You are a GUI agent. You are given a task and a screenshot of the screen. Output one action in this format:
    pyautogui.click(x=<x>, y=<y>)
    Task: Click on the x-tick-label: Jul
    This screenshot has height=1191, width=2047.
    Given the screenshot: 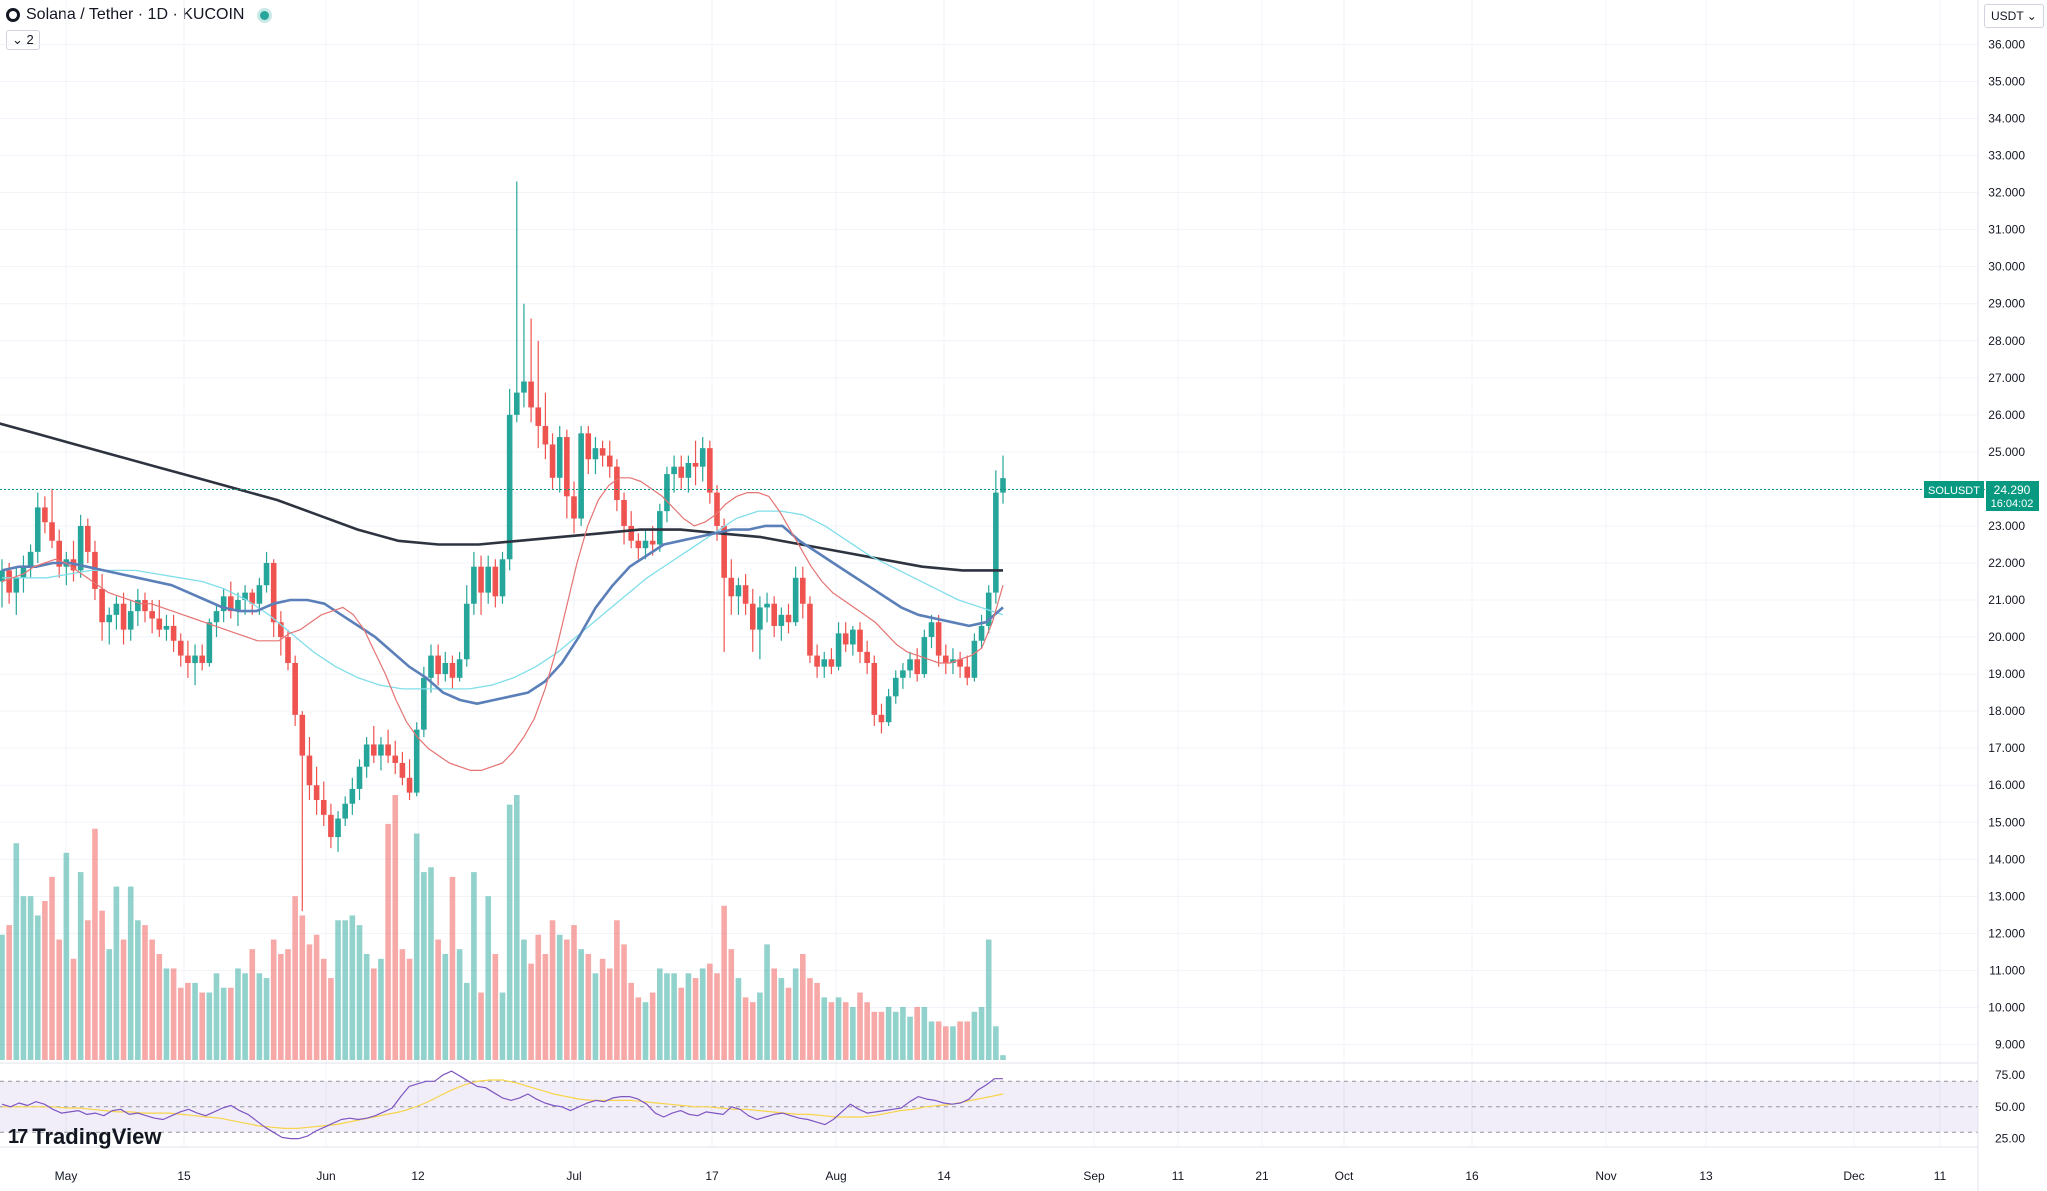 What is the action you would take?
    pyautogui.click(x=573, y=1176)
    